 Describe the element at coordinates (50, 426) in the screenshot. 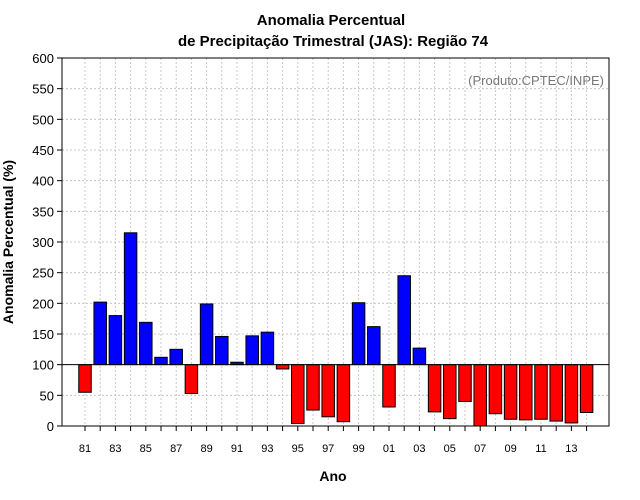

I see `y-tick-label: 0` at that location.